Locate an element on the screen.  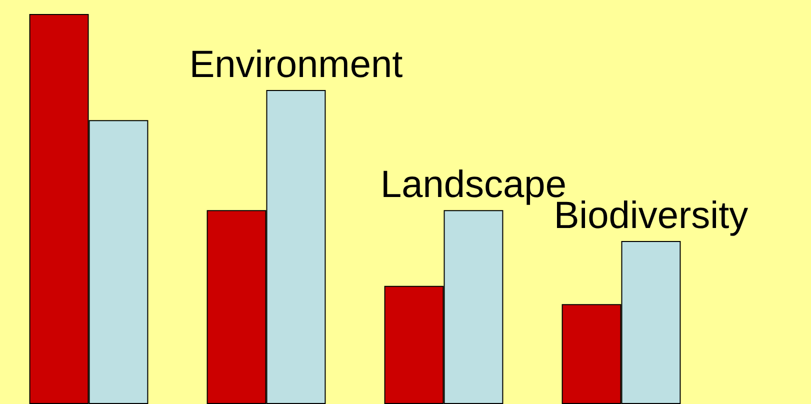
x-tick-label: Environment is located at coordinates (296, 65).